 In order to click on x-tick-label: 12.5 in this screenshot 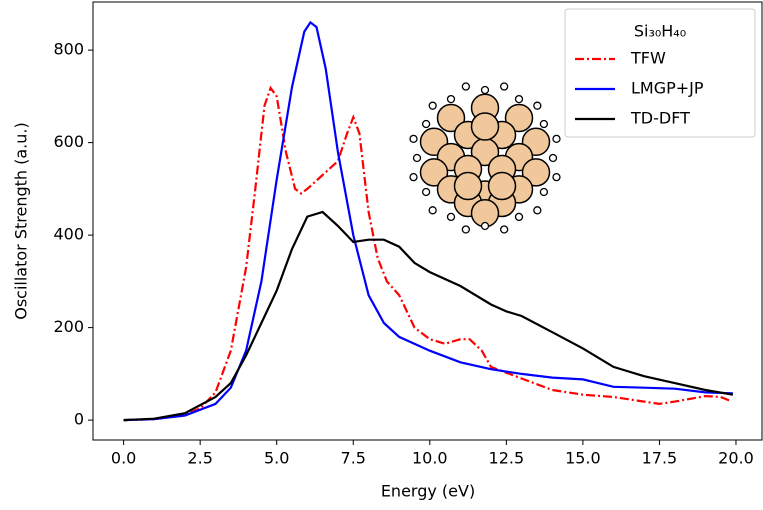, I will do `click(507, 458)`.